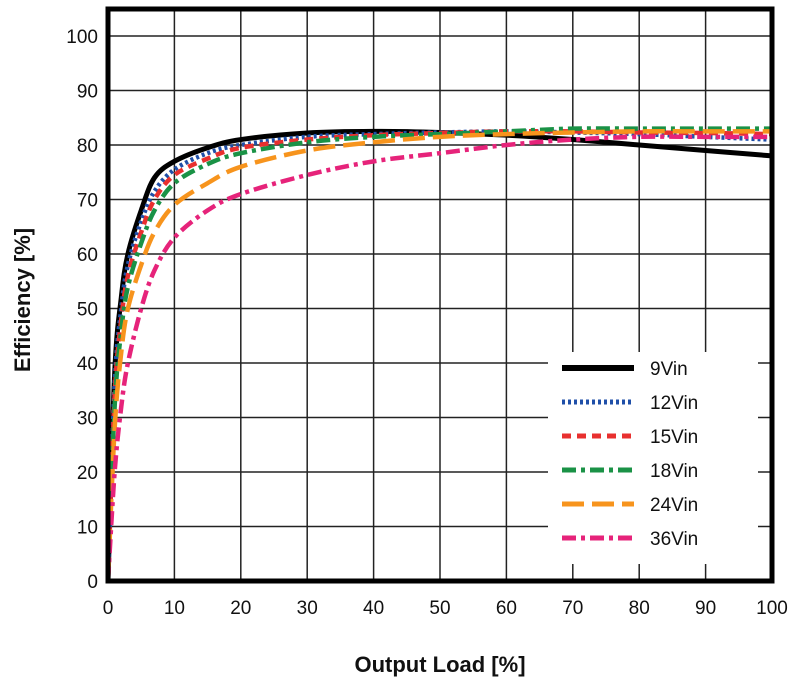 Image resolution: width=800 pixels, height=688 pixels. Describe the element at coordinates (772, 608) in the screenshot. I see `x-tick-label: 100` at that location.